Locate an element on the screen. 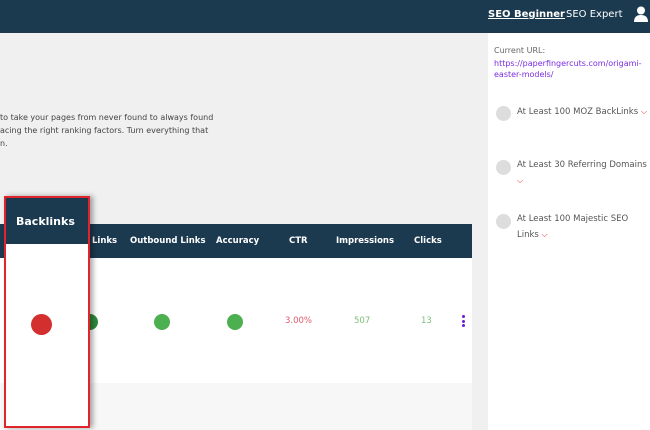 The height and width of the screenshot is (430, 650). user-icon is located at coordinates (641, 14).